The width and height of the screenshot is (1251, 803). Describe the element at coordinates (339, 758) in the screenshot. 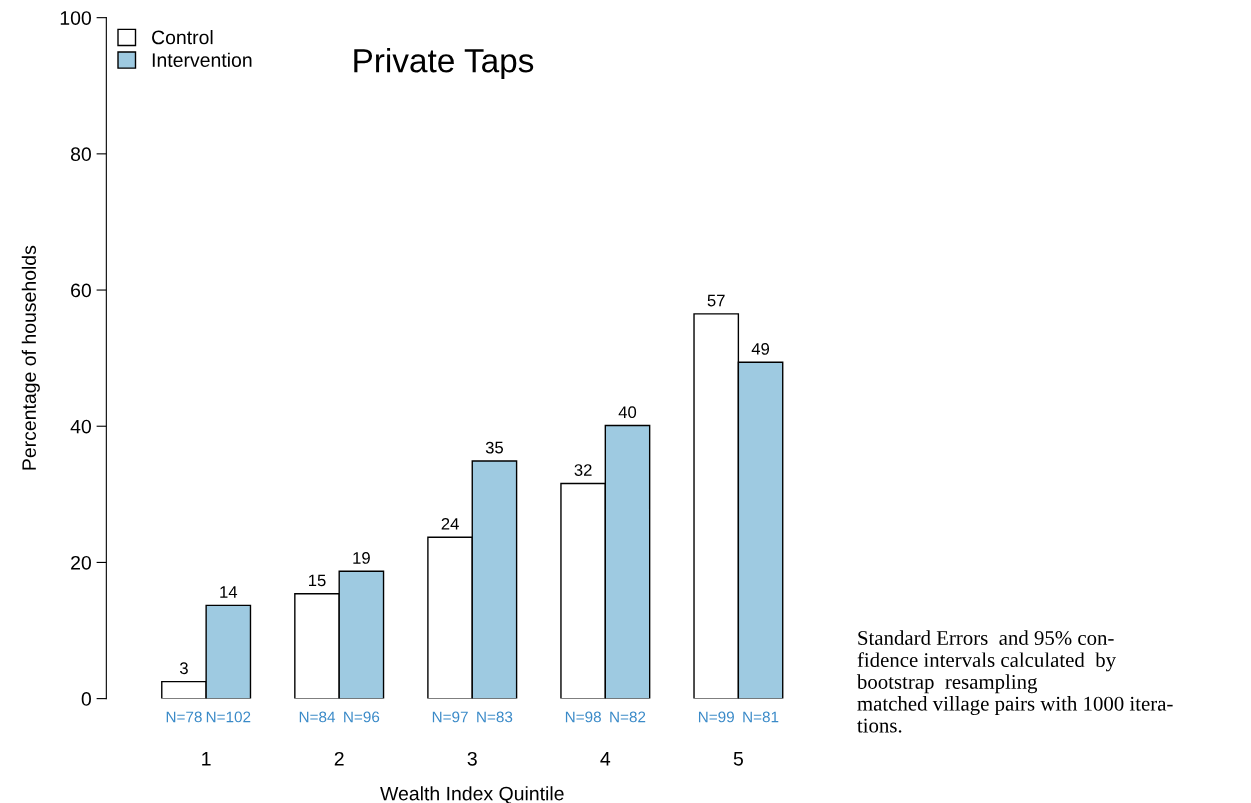

I see `x-tick-label: 2` at that location.